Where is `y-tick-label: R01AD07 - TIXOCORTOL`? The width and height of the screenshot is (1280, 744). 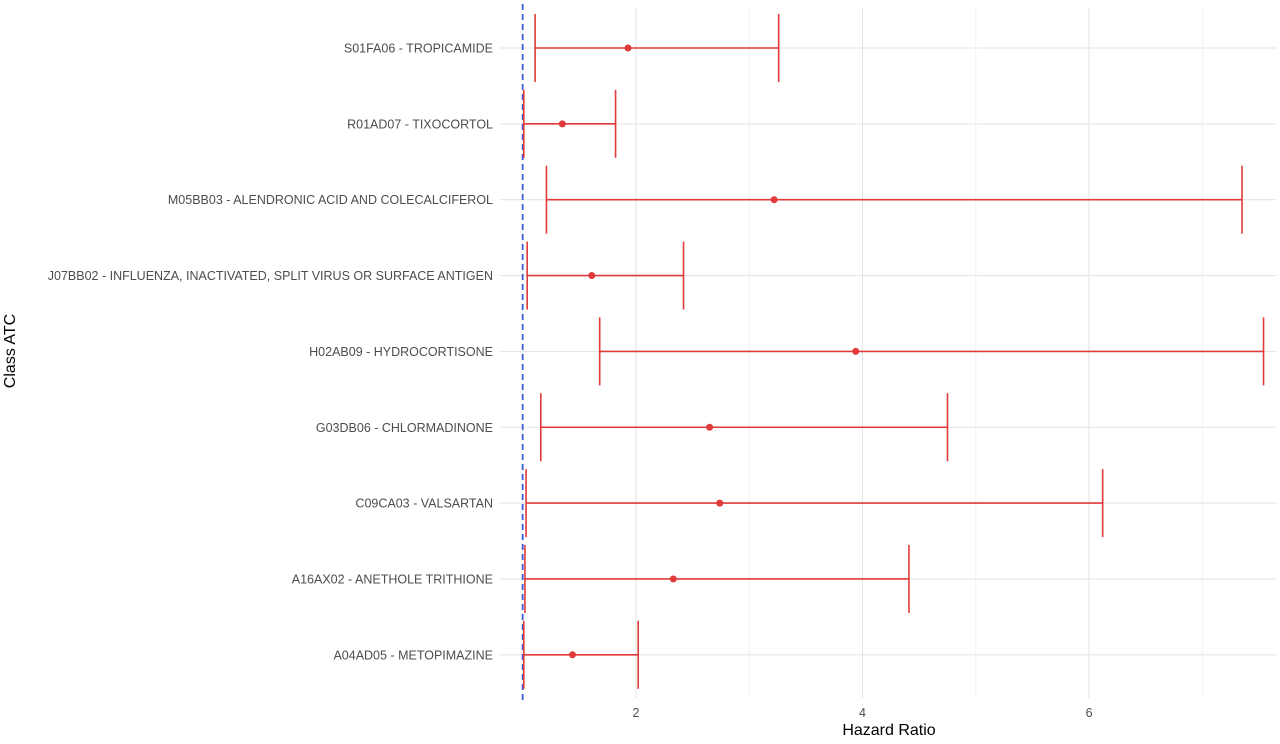
y-tick-label: R01AD07 - TIXOCORTOL is located at coordinates (420, 124).